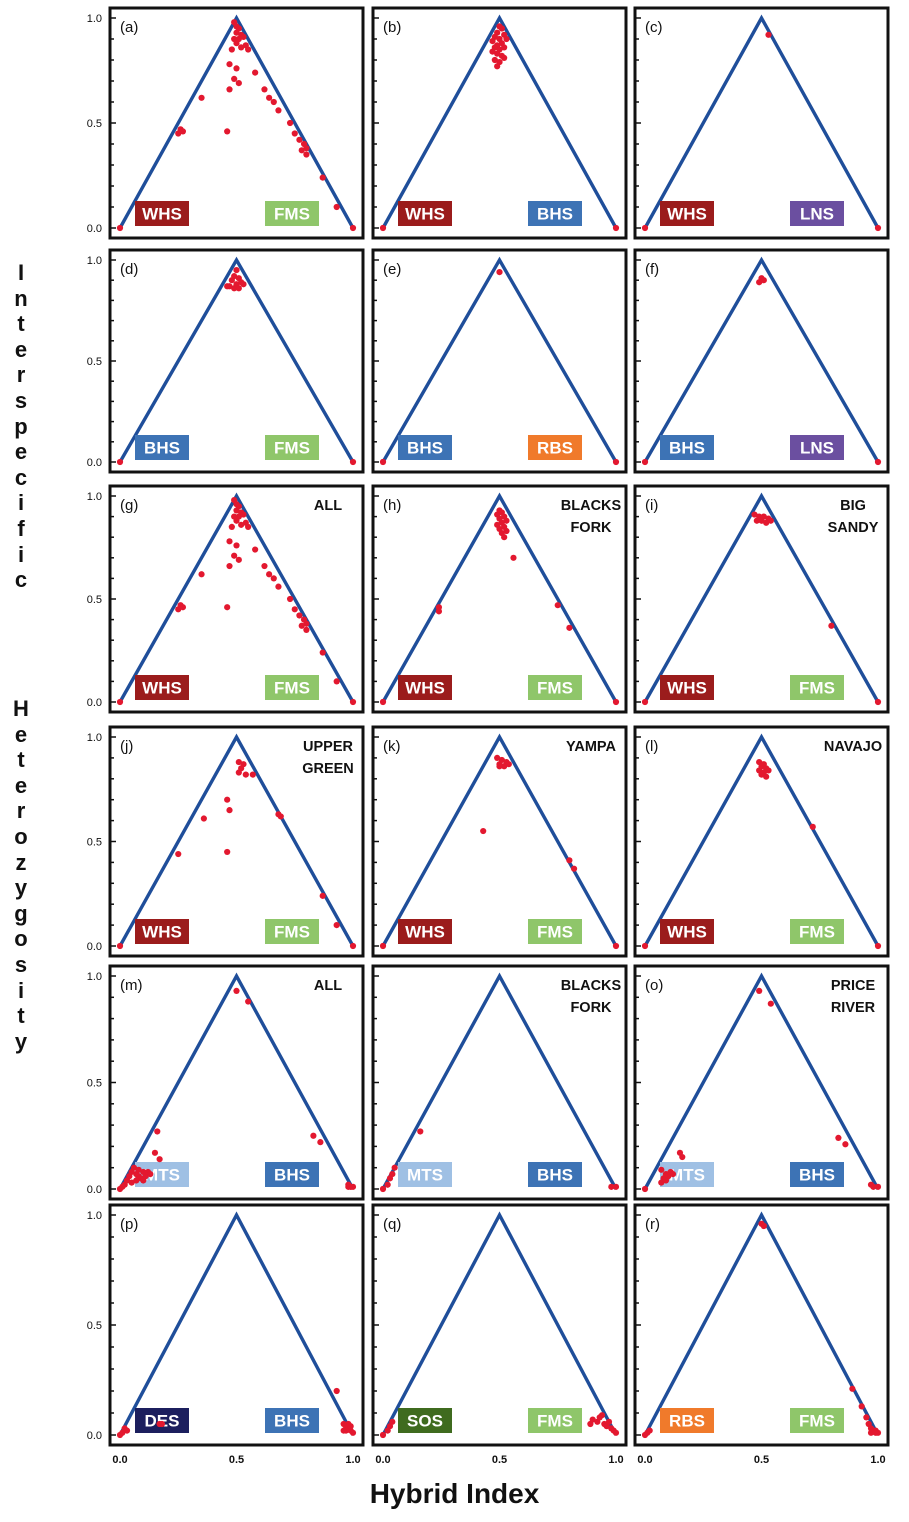 The height and width of the screenshot is (1522, 909). What do you see at coordinates (761, 123) in the screenshot?
I see `panel-3-frame` at bounding box center [761, 123].